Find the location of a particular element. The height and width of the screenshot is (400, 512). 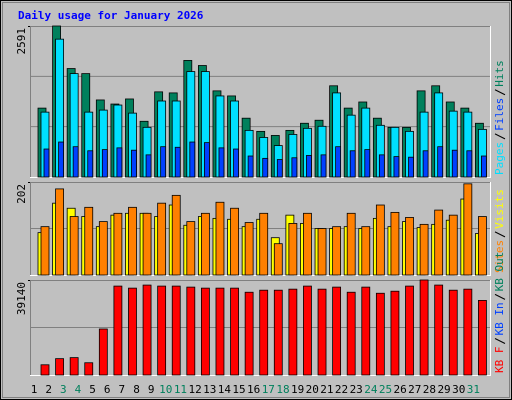

x-tick-label: 25 is located at coordinates (385, 389).